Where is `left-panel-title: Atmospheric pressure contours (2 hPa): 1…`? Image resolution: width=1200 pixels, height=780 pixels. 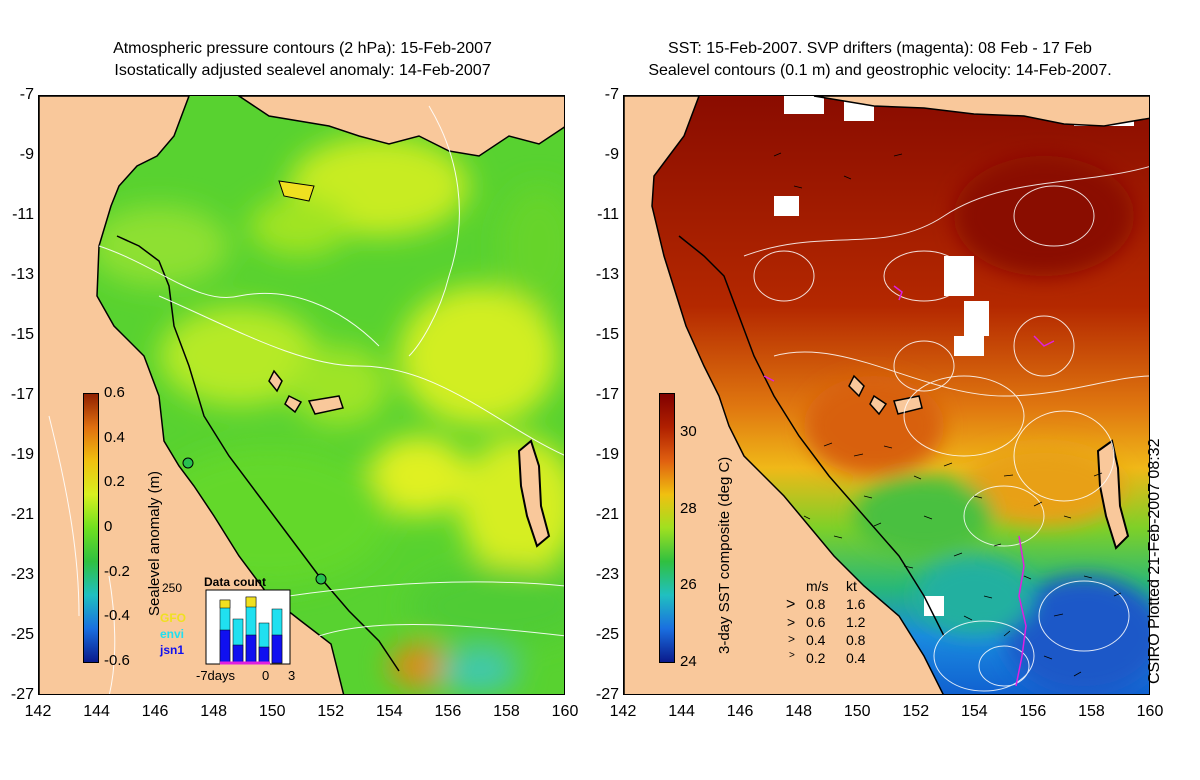 left-panel-title: Atmospheric pressure contours (2 hPa): 1… is located at coordinates (302, 60).